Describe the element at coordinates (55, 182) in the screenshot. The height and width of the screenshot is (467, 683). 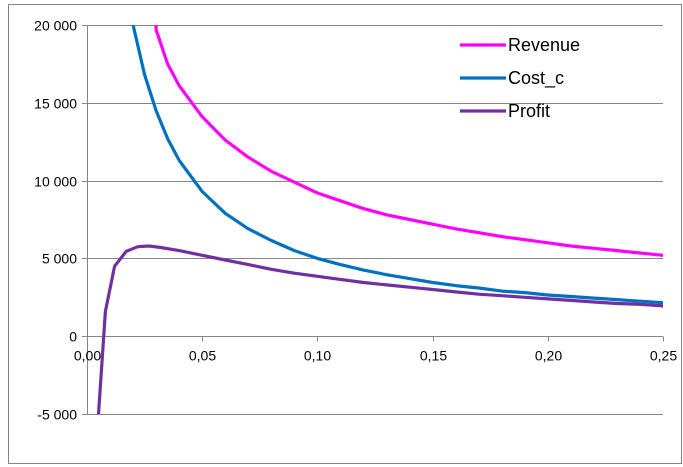
I see `y-tick-label-2: 10 000` at that location.